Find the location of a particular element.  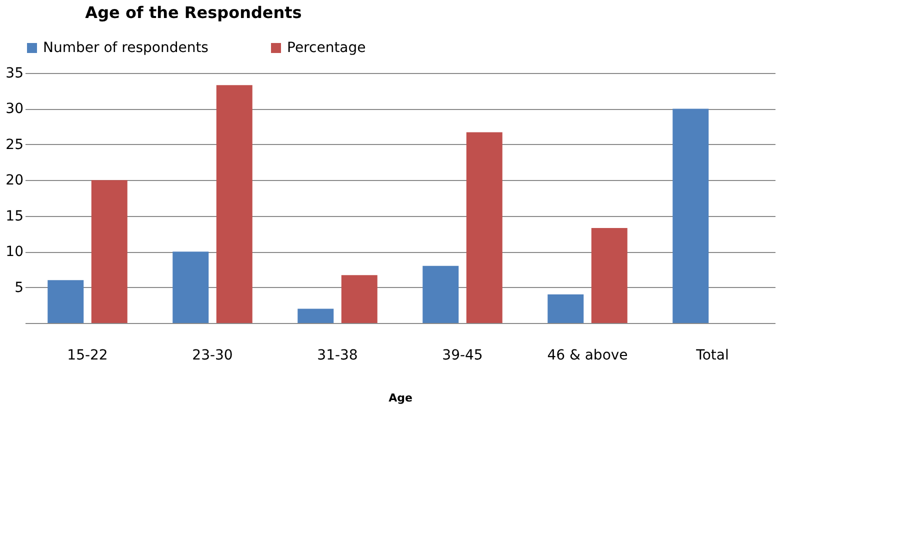

x-tick-label: Total is located at coordinates (712, 356).